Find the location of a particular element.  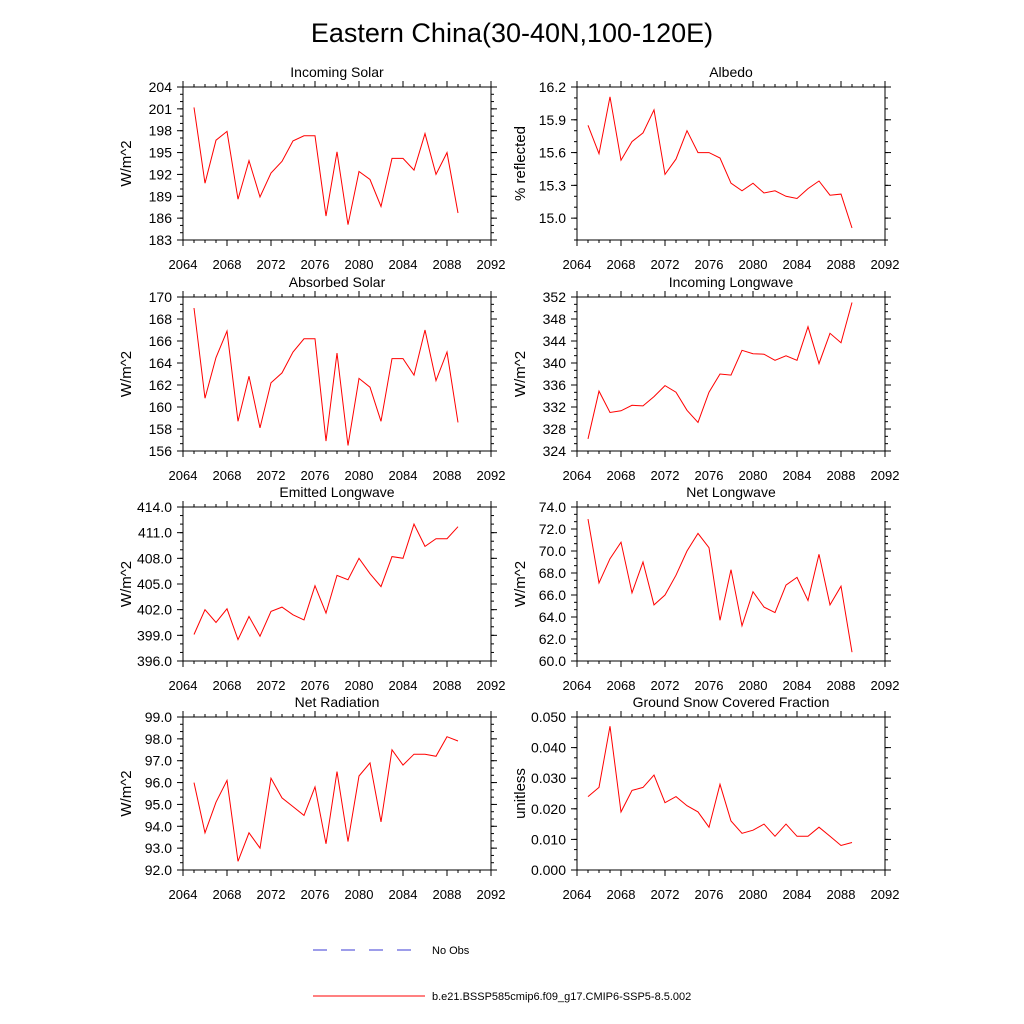

y-tick-label: 0.030 is located at coordinates (548, 778).